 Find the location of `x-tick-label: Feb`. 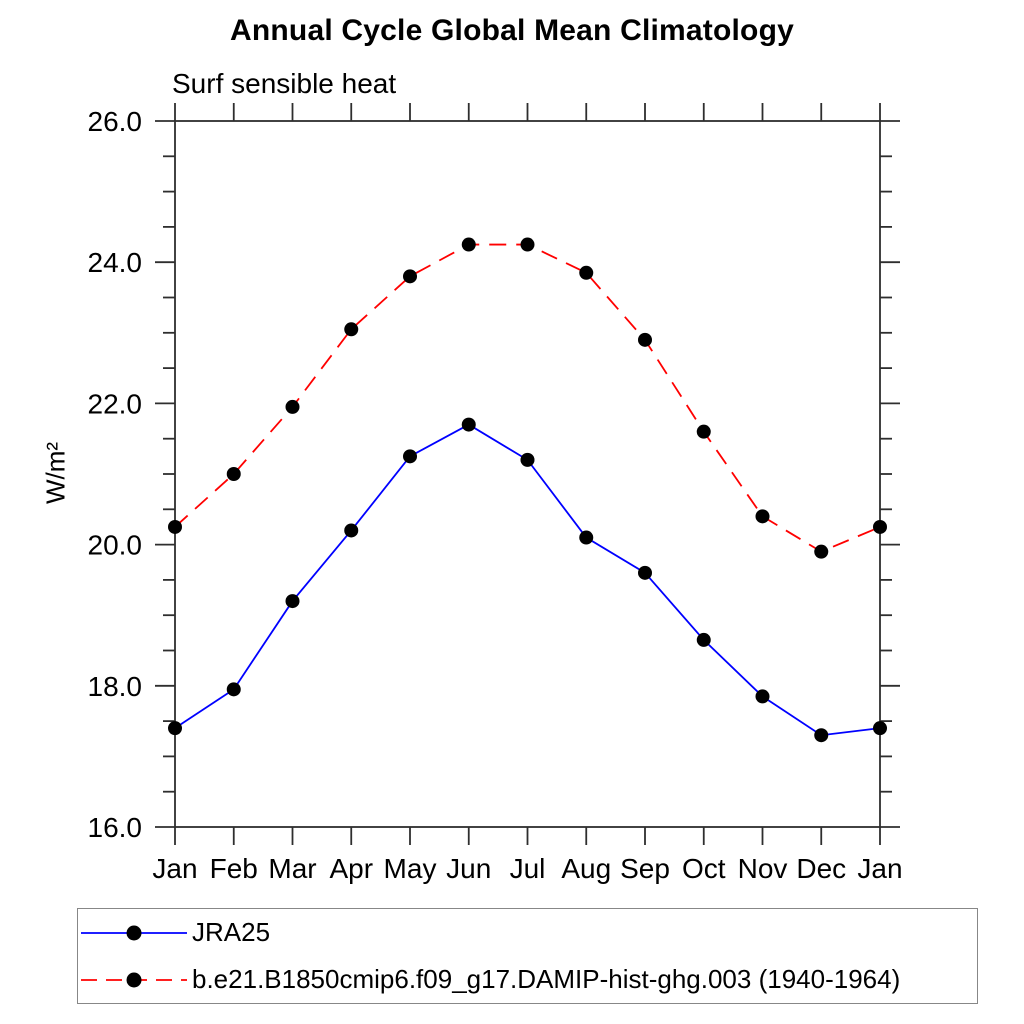

x-tick-label: Feb is located at coordinates (234, 868).